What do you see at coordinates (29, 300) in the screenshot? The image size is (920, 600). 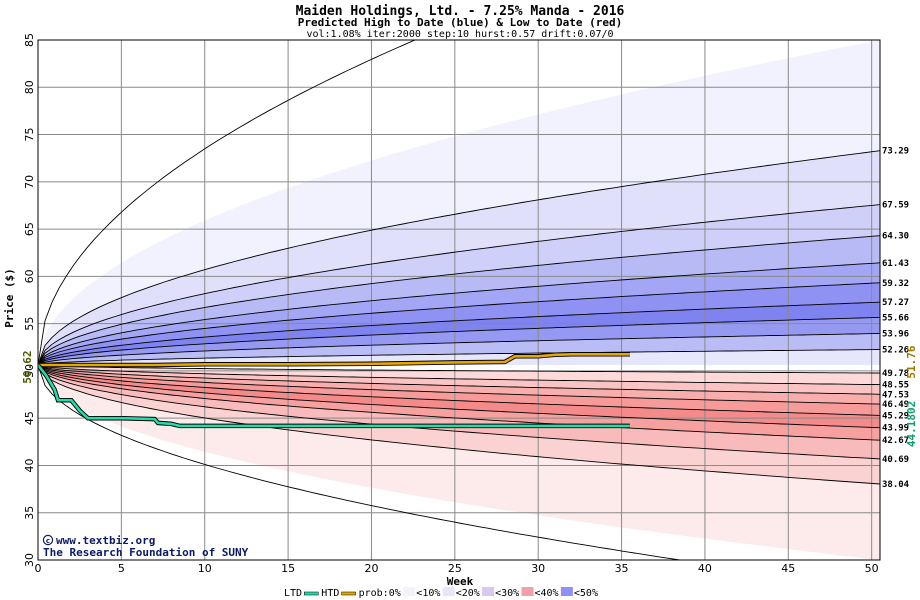 I see `y-axis-ticks: 30 35 40 45 50 55 60 65 70 75 80 85` at bounding box center [29, 300].